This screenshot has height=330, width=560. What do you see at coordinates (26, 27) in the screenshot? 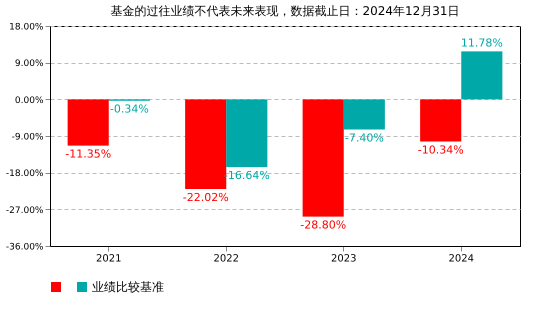
I see `y-tick-label: 18.00%` at bounding box center [26, 27].